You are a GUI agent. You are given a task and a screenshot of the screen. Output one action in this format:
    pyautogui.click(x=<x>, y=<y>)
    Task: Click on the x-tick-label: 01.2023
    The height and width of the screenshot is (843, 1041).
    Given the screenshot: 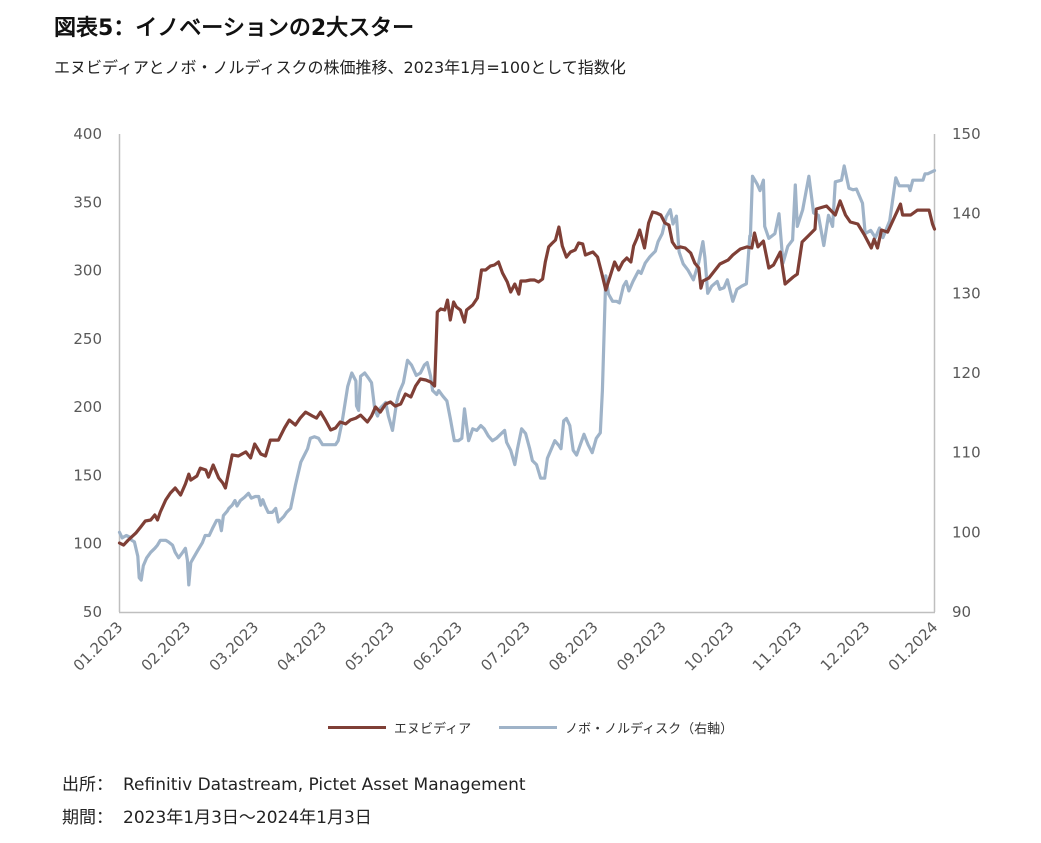 What is the action you would take?
    pyautogui.click(x=98, y=646)
    